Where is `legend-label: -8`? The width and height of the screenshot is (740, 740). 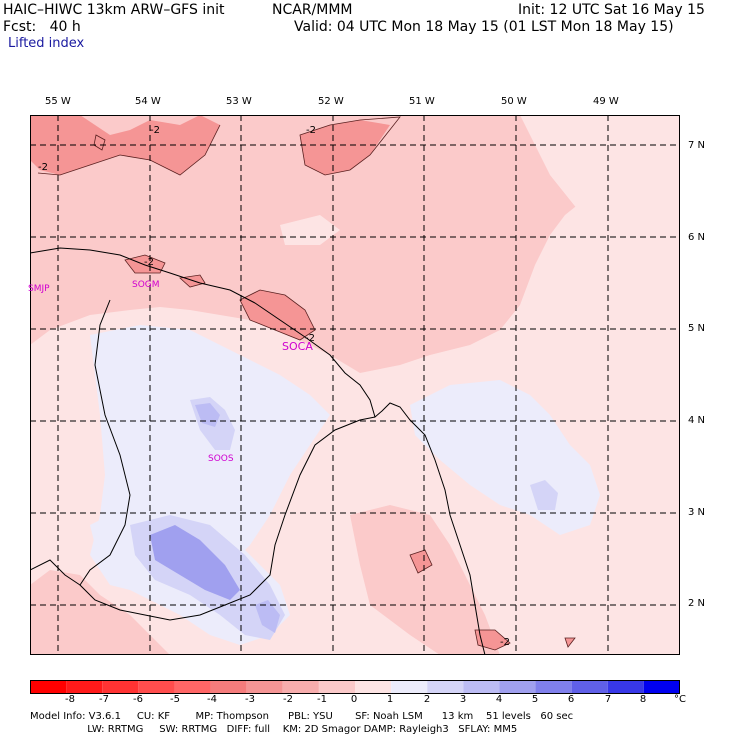 legend-label: -8 is located at coordinates (70, 699).